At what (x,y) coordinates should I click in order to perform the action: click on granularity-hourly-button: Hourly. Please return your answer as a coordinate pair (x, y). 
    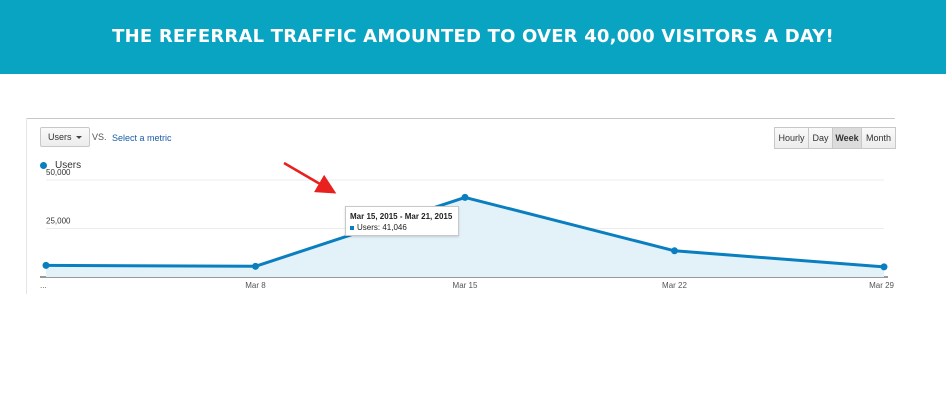
    Looking at the image, I should click on (791, 138).